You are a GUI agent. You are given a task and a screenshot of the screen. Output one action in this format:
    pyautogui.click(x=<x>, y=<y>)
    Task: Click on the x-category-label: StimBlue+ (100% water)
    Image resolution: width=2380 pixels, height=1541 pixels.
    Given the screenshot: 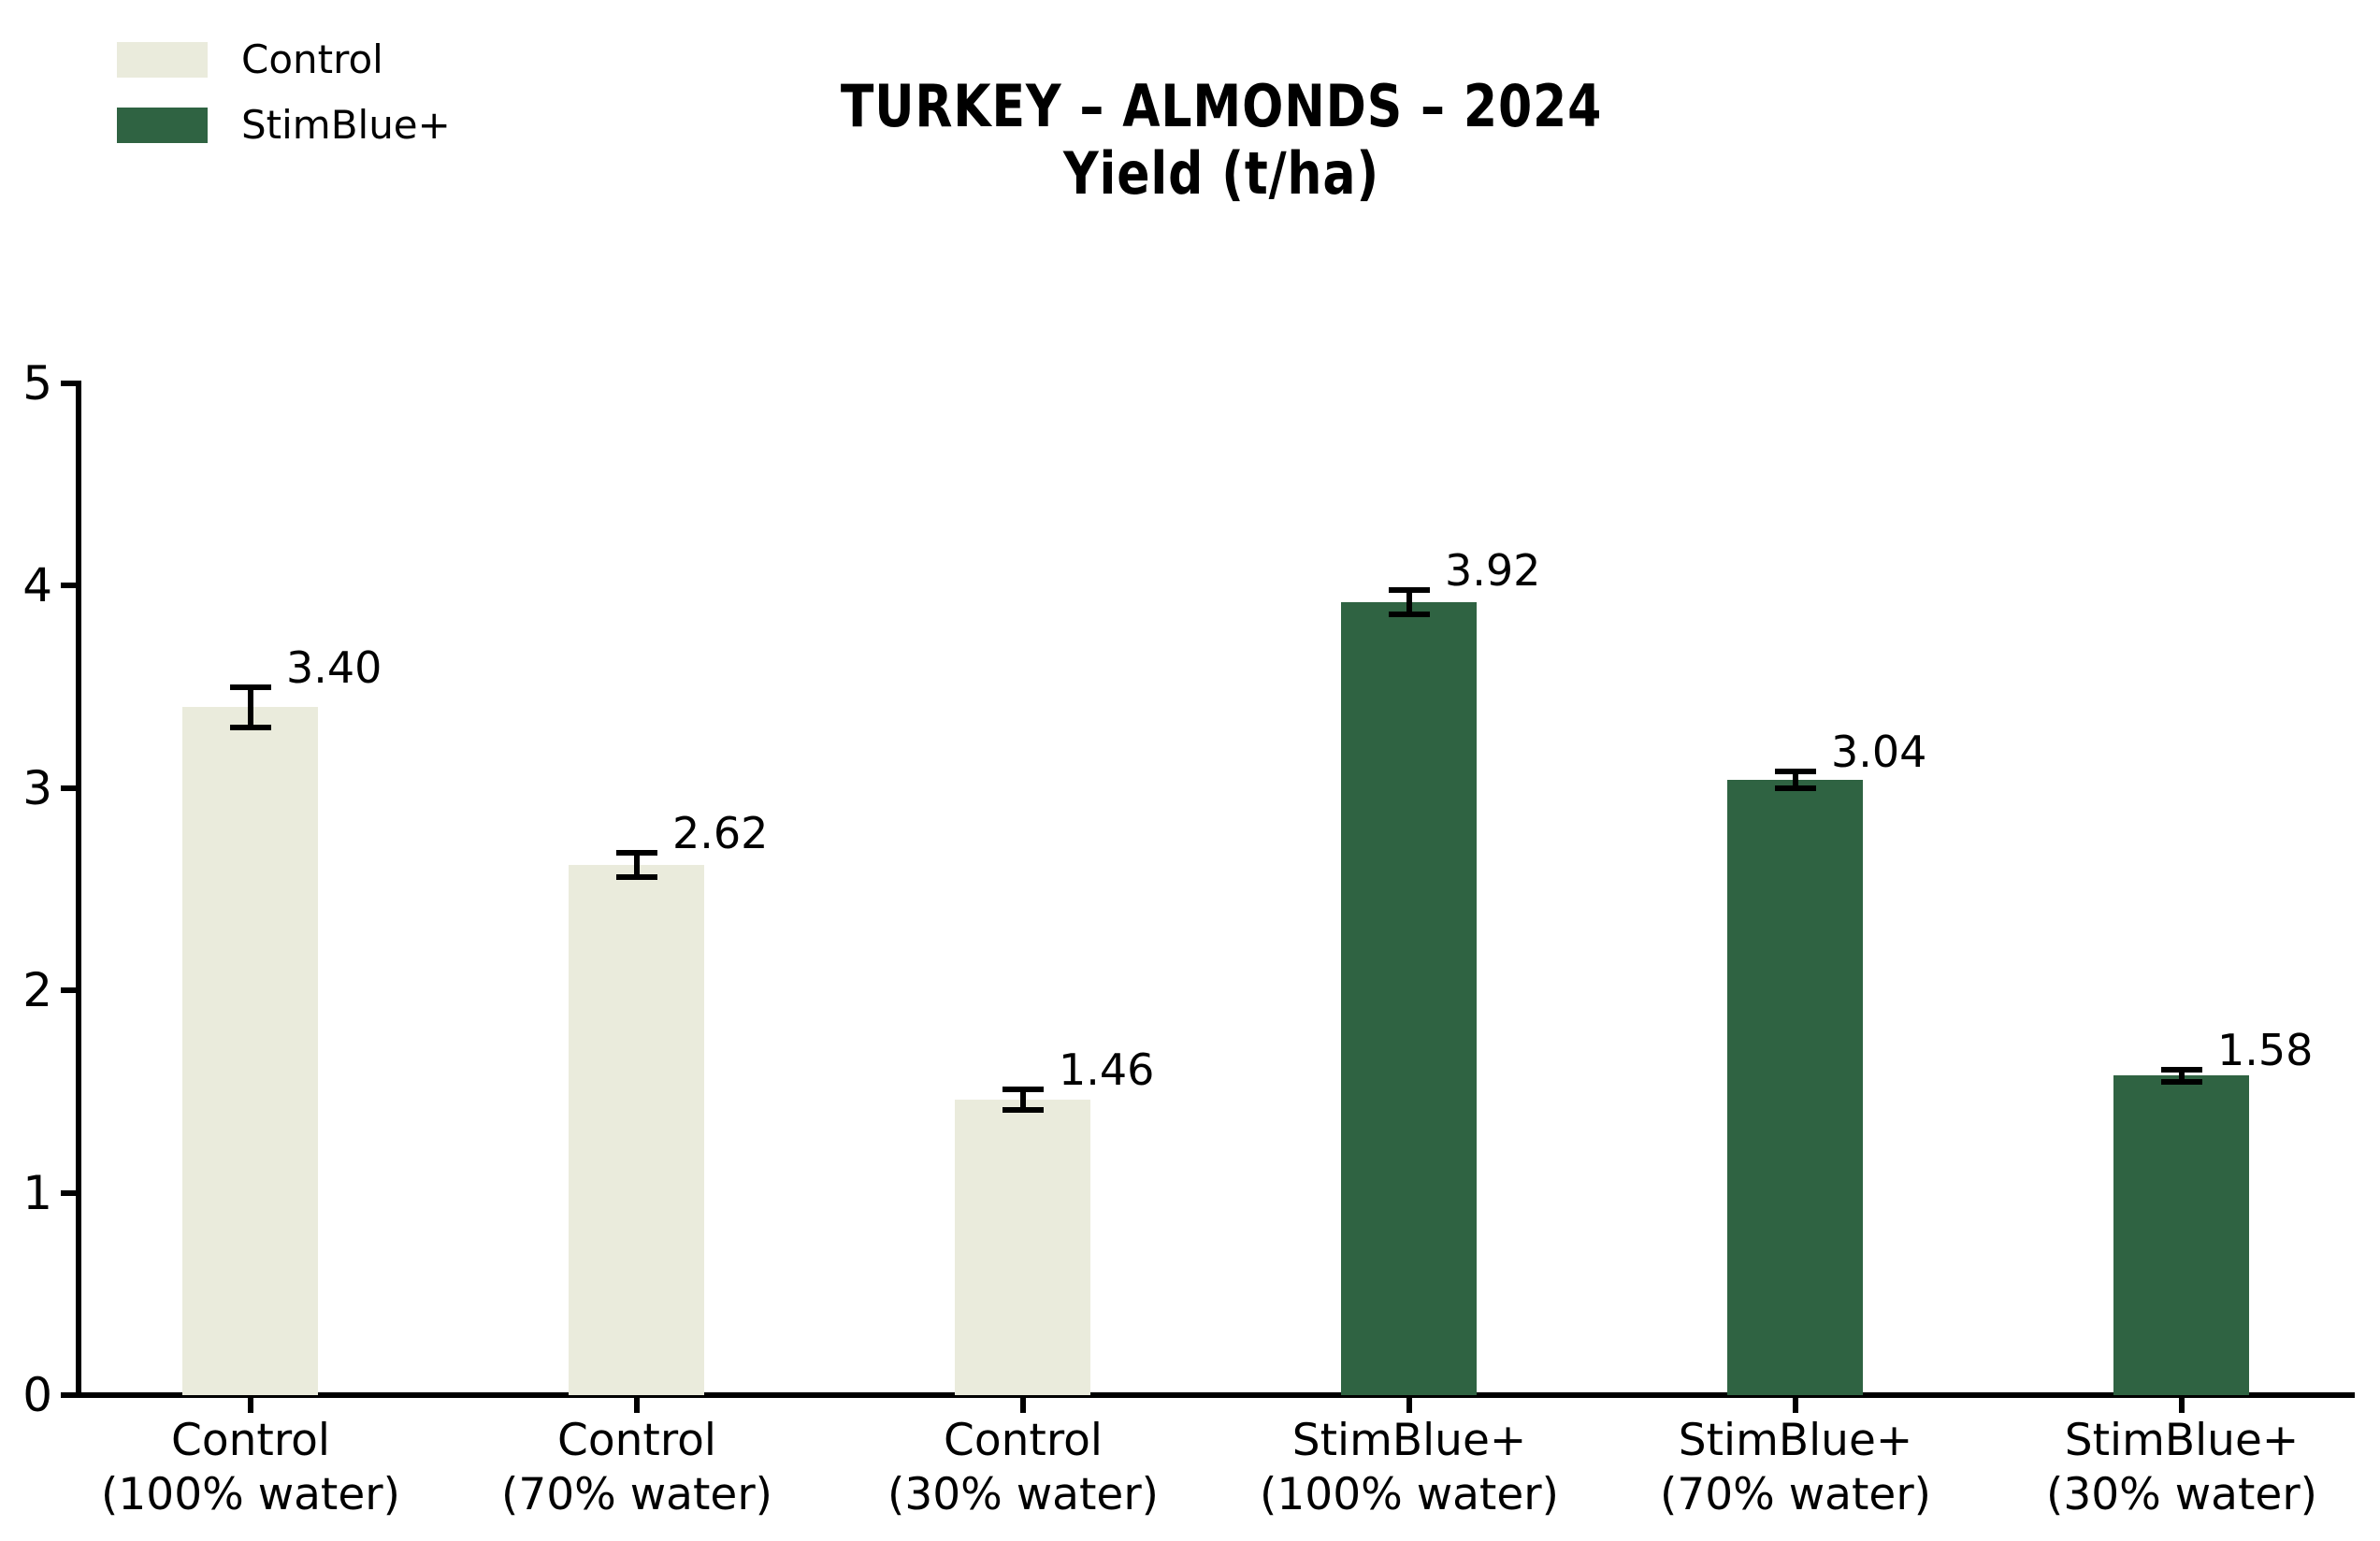 What is the action you would take?
    pyautogui.click(x=1409, y=1467)
    